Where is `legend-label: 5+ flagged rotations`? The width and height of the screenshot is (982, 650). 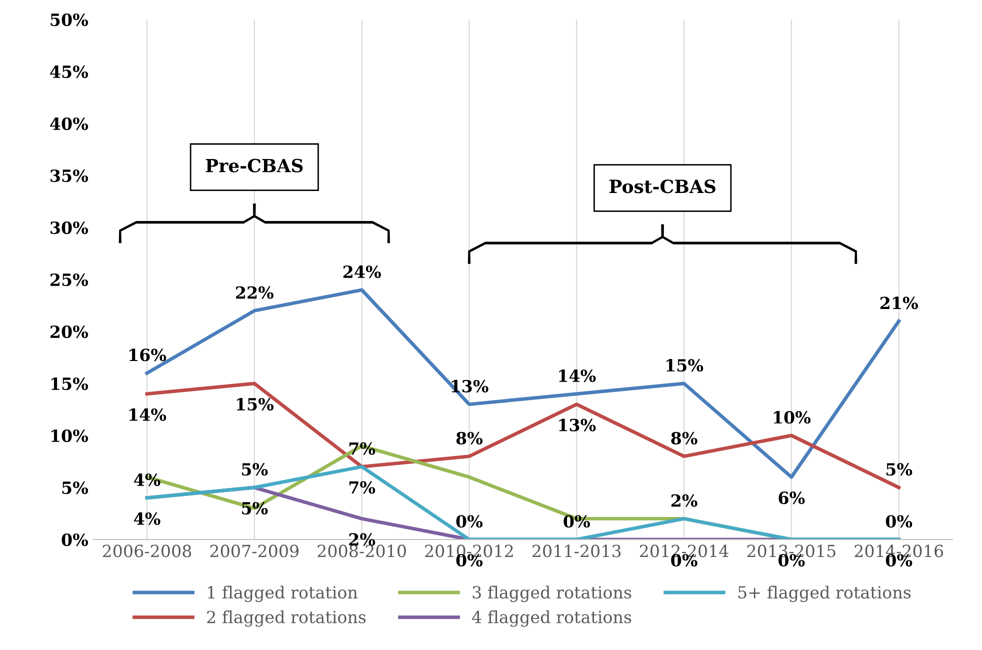
legend-label: 5+ flagged rotations is located at coordinates (824, 594).